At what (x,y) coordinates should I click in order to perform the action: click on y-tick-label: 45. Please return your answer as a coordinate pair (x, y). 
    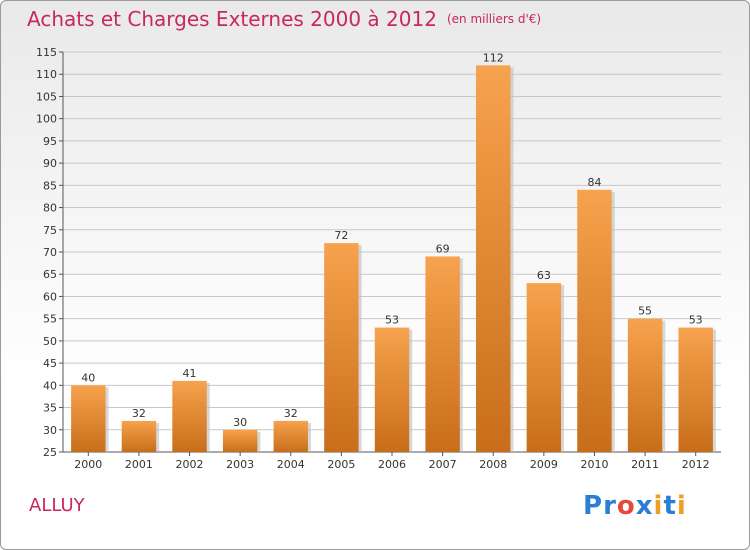
    Looking at the image, I should click on (50, 363).